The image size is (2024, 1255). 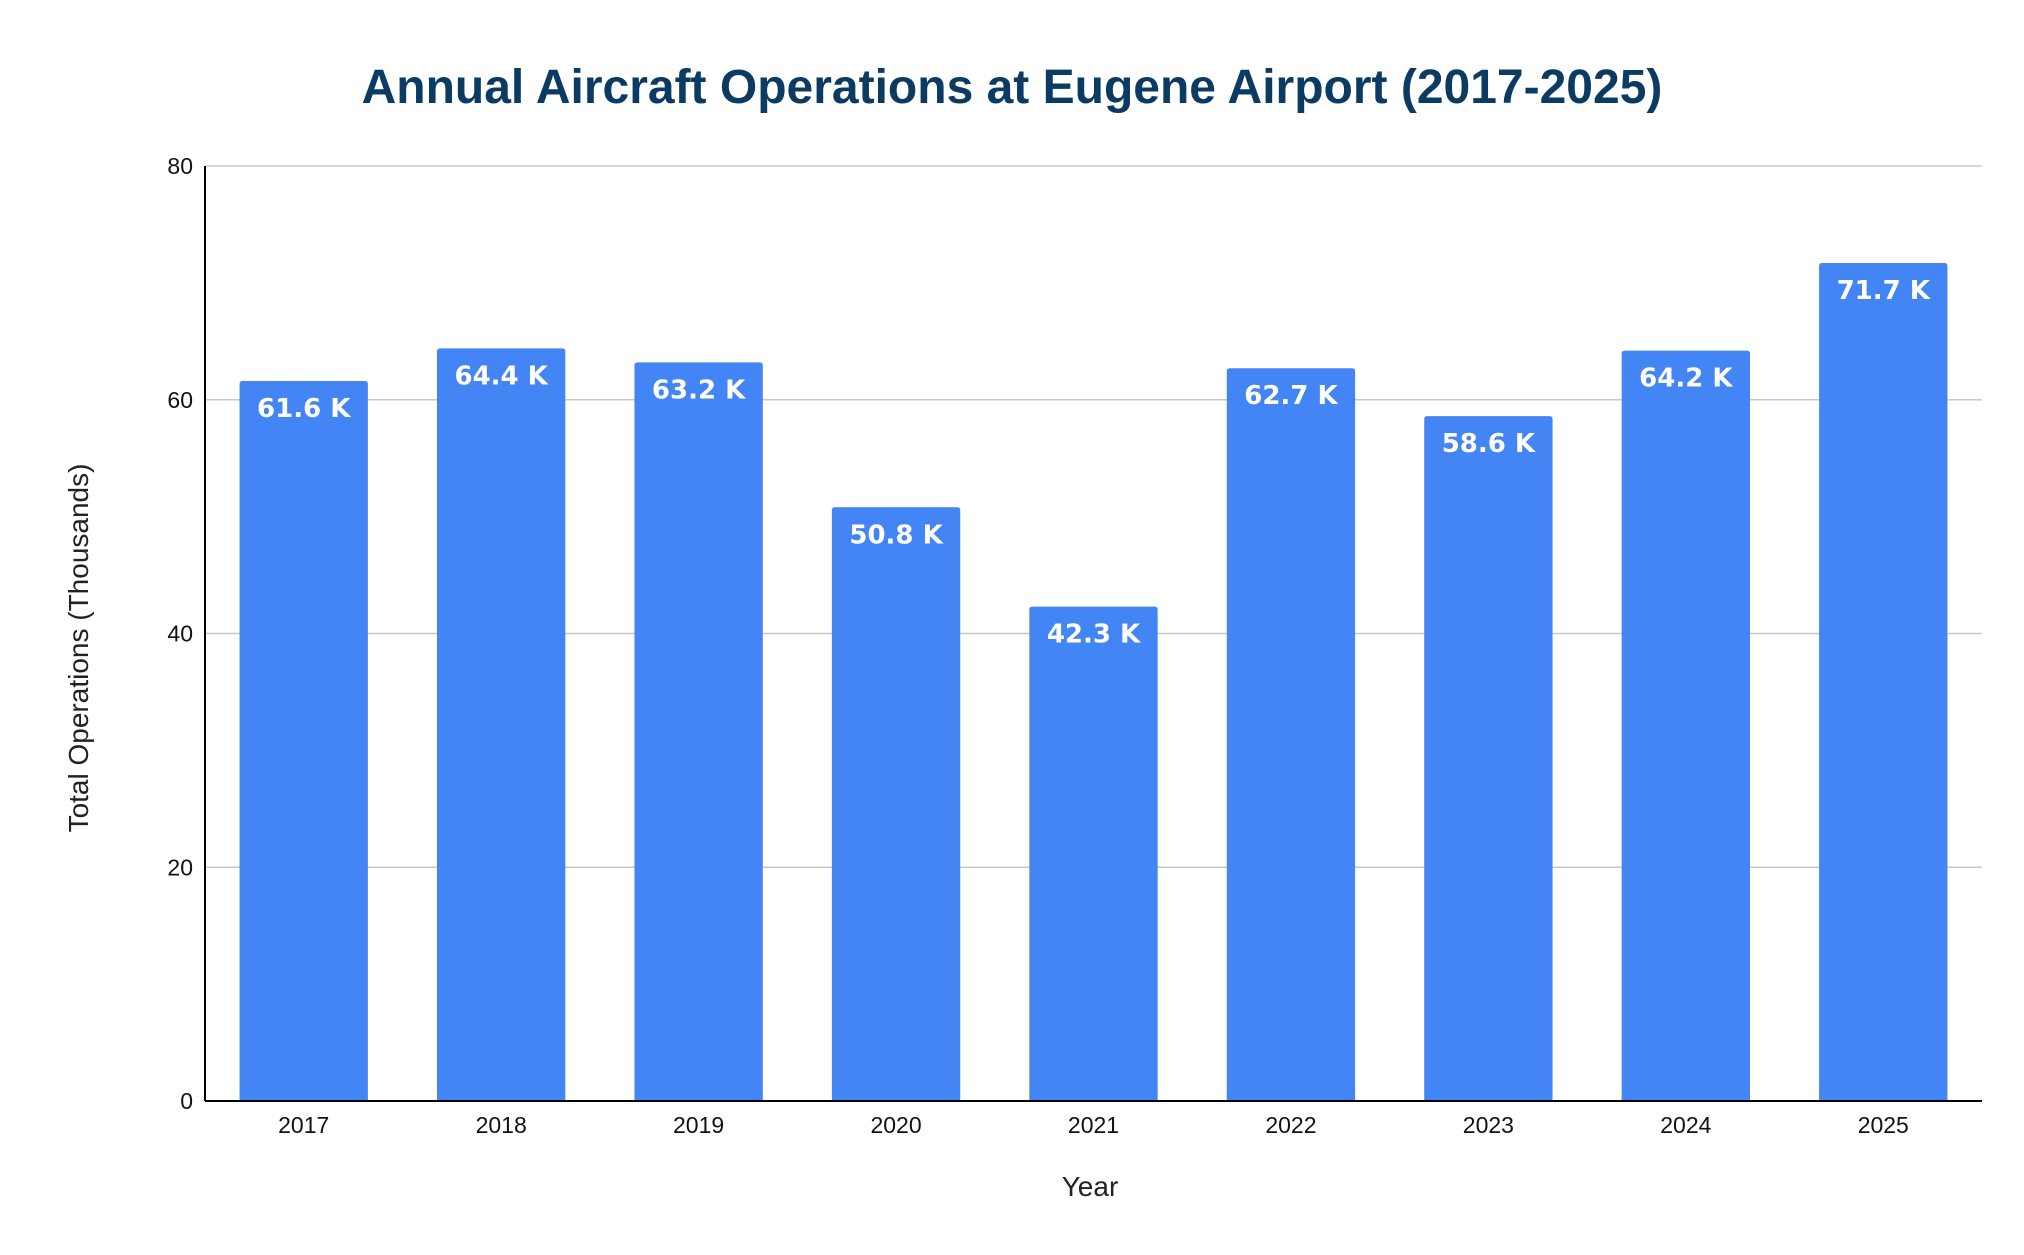 What do you see at coordinates (1290, 1125) in the screenshot?
I see `x-tick-label: 2022` at bounding box center [1290, 1125].